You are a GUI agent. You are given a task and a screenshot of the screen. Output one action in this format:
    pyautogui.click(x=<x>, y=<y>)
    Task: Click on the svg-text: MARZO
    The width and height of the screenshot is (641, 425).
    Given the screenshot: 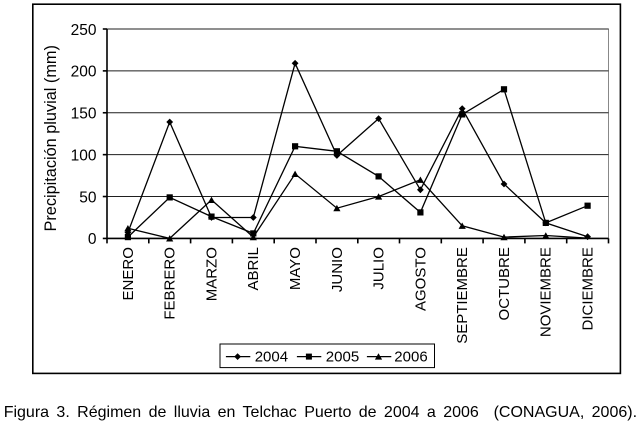 What is the action you would take?
    pyautogui.click(x=211, y=274)
    